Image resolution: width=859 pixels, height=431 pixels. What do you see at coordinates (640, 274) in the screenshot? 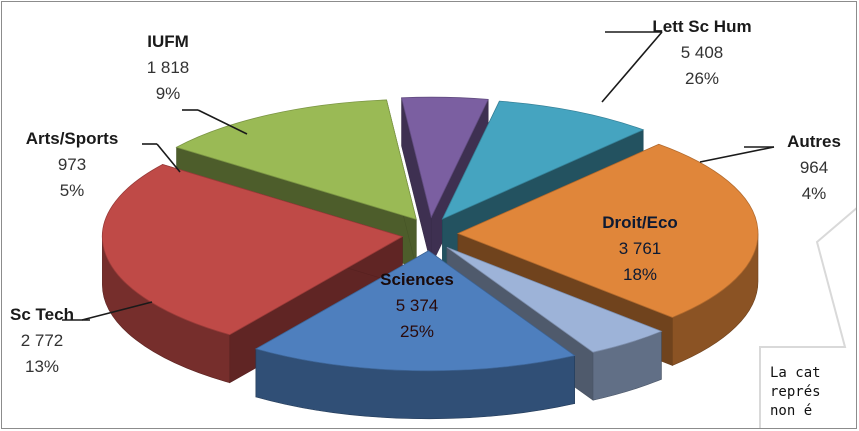
I see `slice-label-percent: 18%` at bounding box center [640, 274].